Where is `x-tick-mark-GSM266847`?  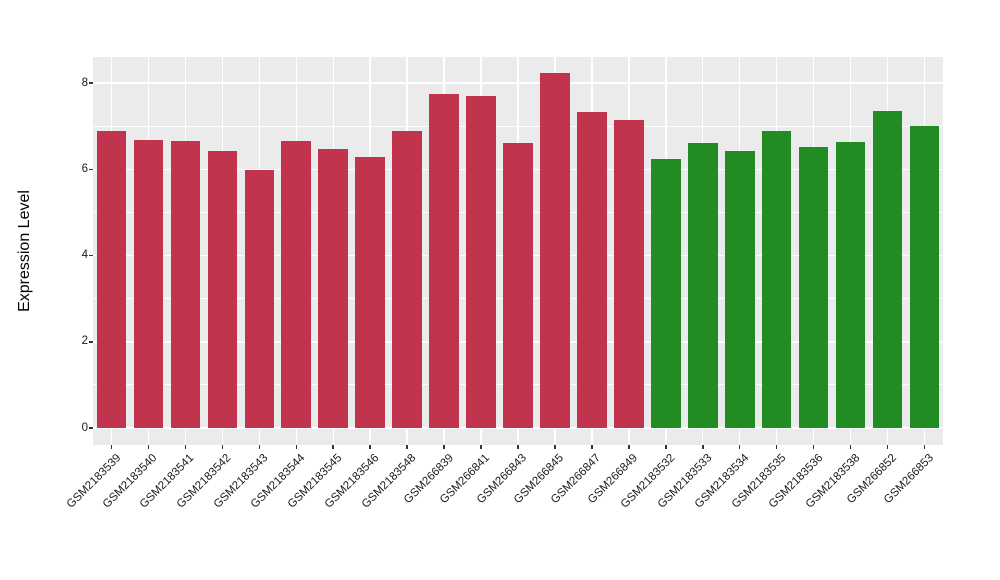
x-tick-mark-GSM266847 is located at coordinates (592, 447).